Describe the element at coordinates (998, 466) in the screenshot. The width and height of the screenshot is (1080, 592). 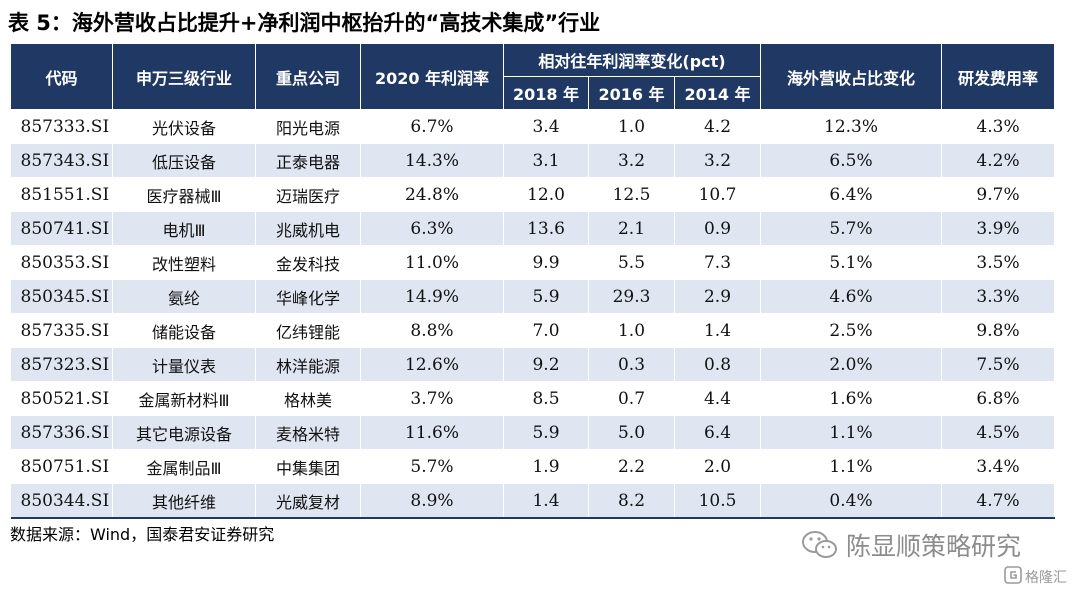
I see `cell-rd-ratio: 3.4%` at that location.